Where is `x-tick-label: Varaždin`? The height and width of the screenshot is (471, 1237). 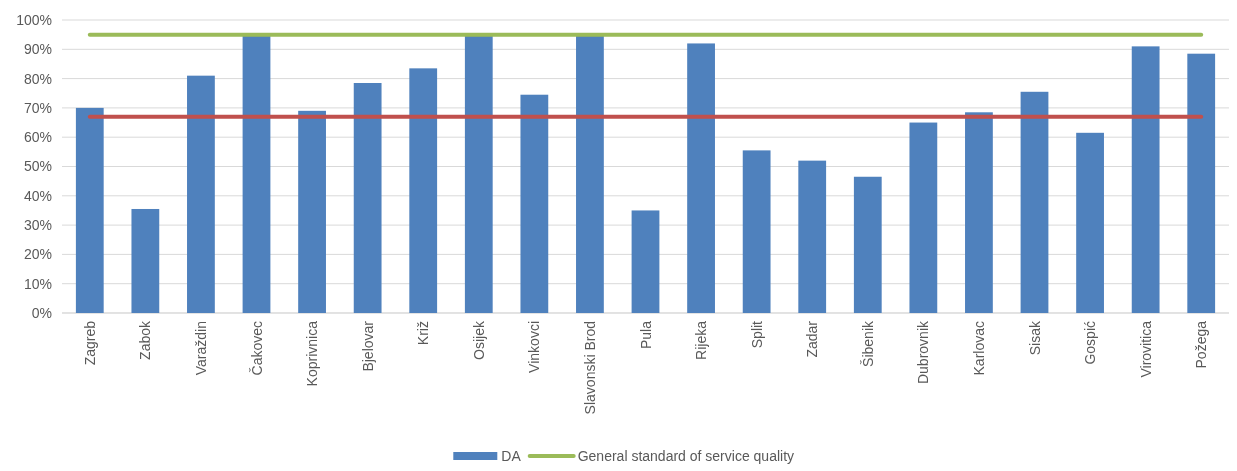 x-tick-label: Varaždin is located at coordinates (200, 348).